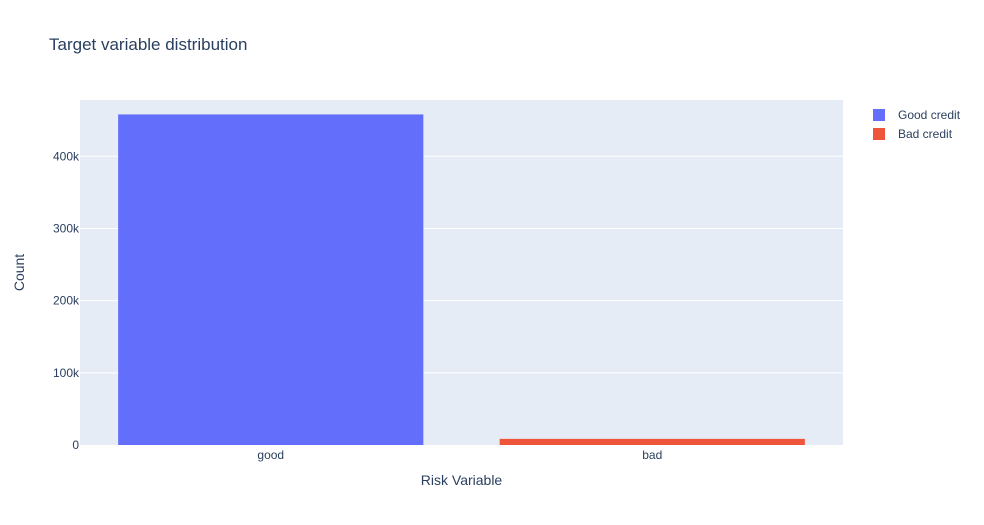  Describe the element at coordinates (270, 455) in the screenshot. I see `x-tick-label: good` at that location.